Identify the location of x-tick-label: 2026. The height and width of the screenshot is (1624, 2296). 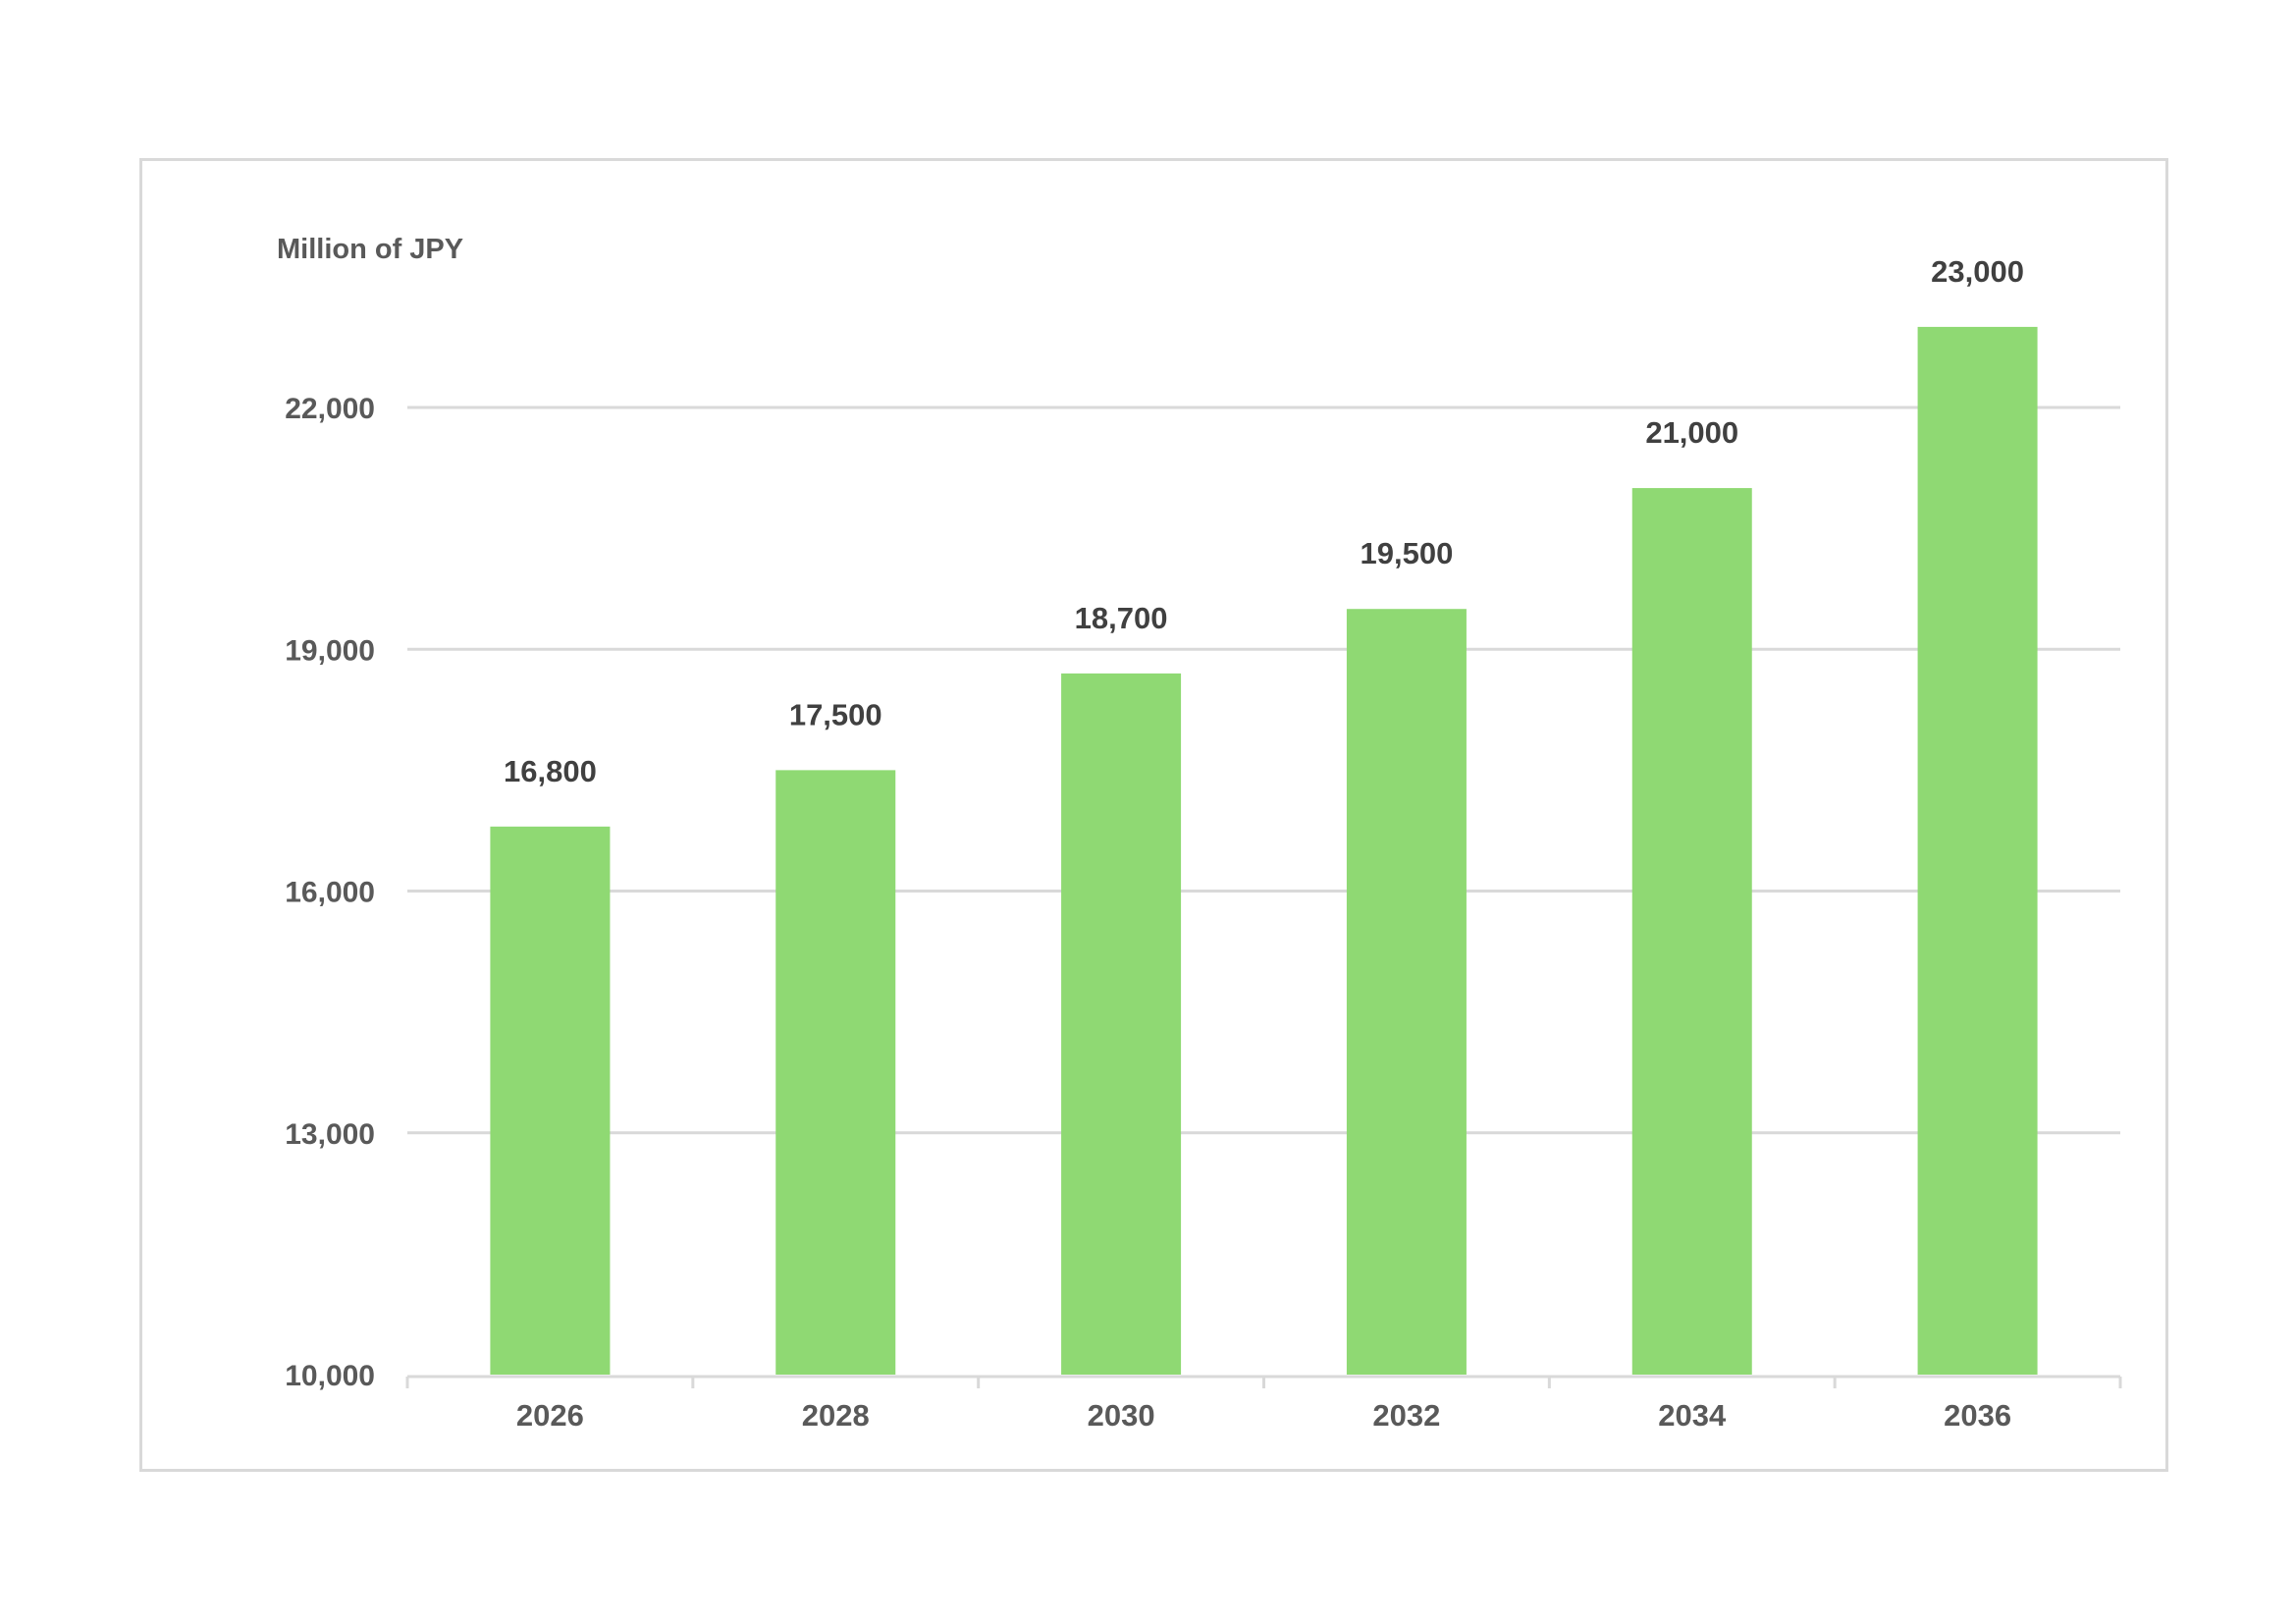
(550, 1415).